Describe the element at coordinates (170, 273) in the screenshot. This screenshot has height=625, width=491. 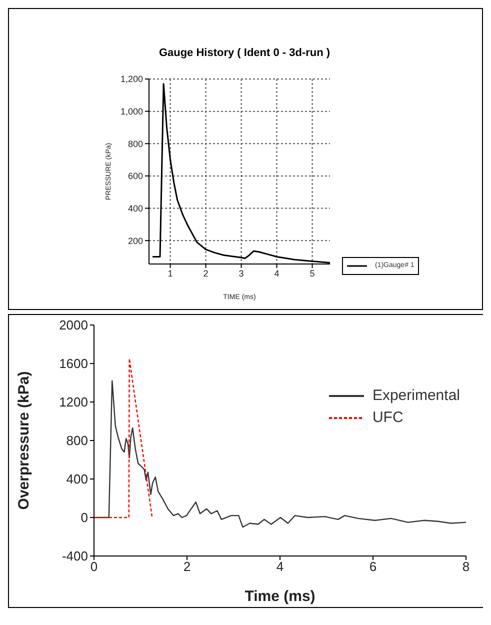
I see `x-tick-label: 1` at that location.